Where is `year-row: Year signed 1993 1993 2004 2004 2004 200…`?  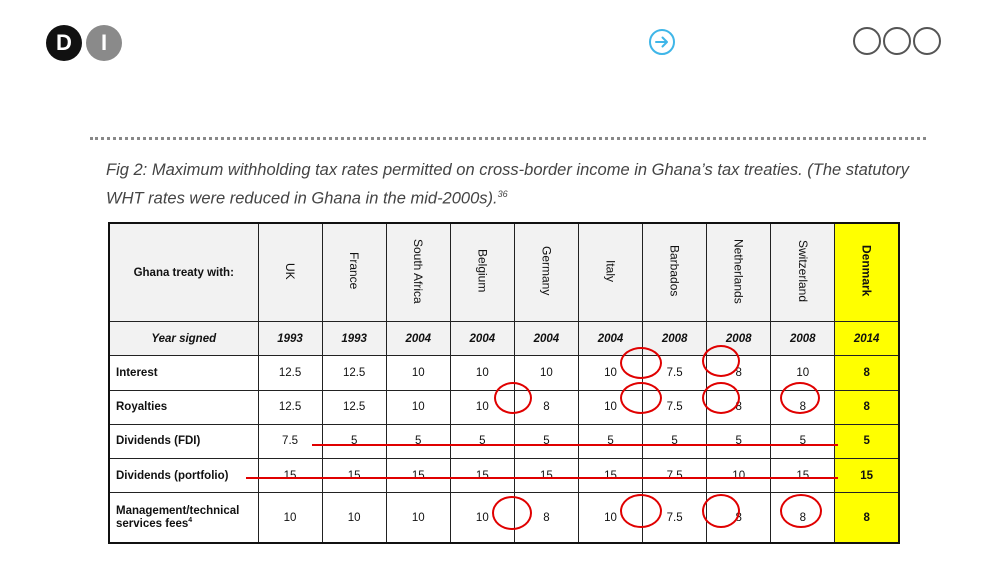 year-row: Year signed 1993 1993 2004 2004 2004 200… is located at coordinates (504, 339).